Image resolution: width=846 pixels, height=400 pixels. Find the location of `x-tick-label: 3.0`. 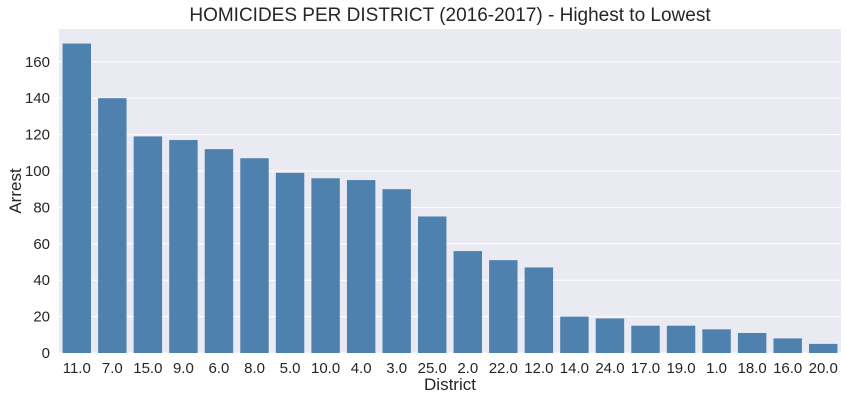

x-tick-label: 3.0 is located at coordinates (396, 368).